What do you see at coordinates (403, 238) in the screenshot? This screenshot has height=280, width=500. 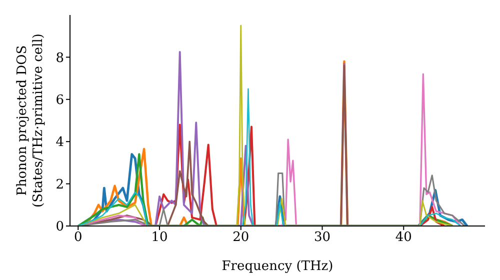 I see `x-tick-label: 40` at bounding box center [403, 238].